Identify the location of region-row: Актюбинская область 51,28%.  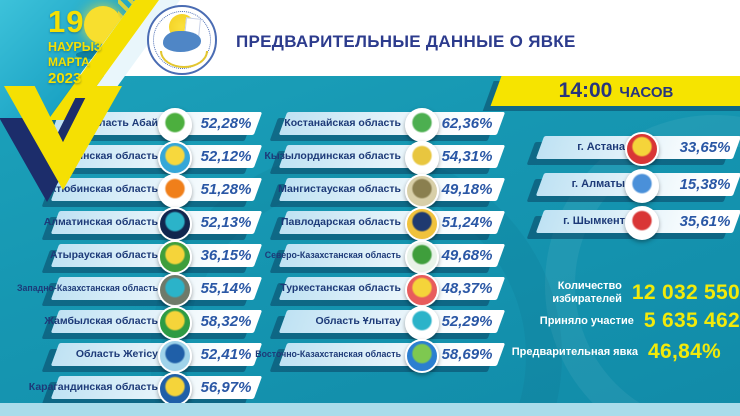
(150, 191).